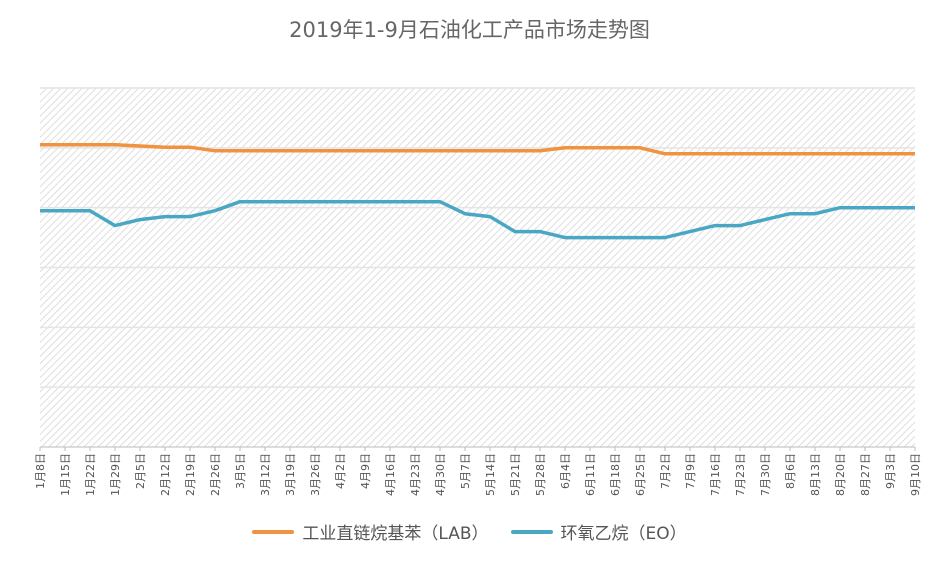  I want to click on x-tick-label: 1月8日, so click(40, 471).